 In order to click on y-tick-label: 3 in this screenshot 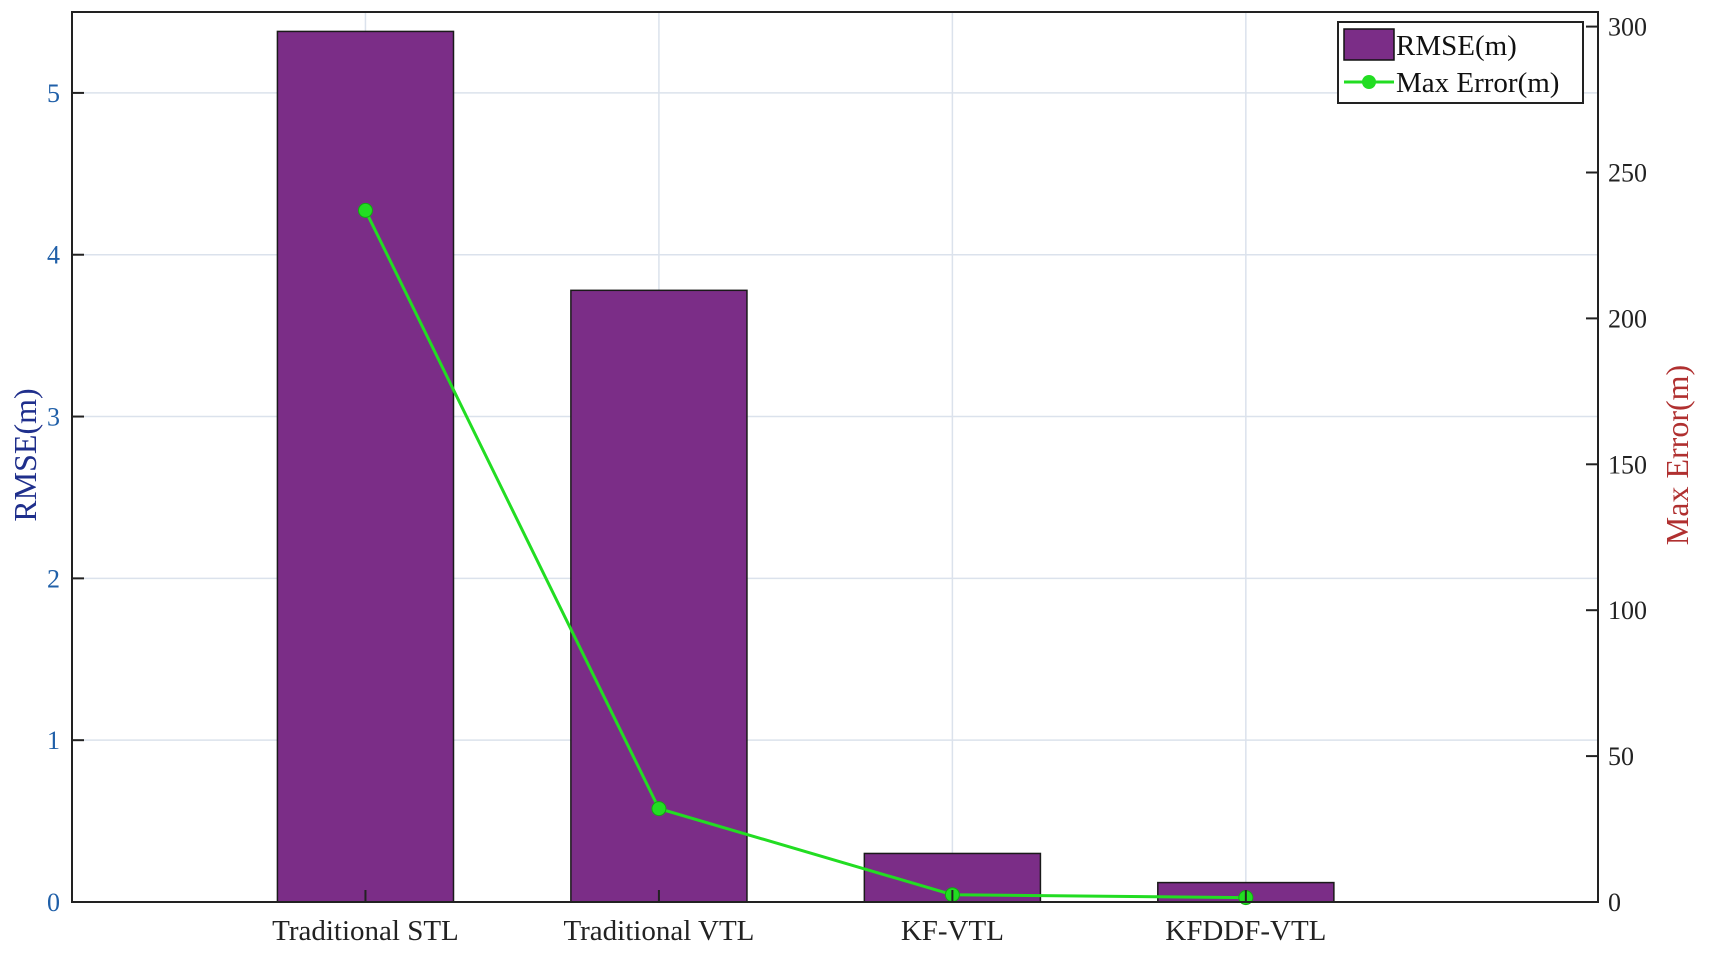, I will do `click(53, 417)`.